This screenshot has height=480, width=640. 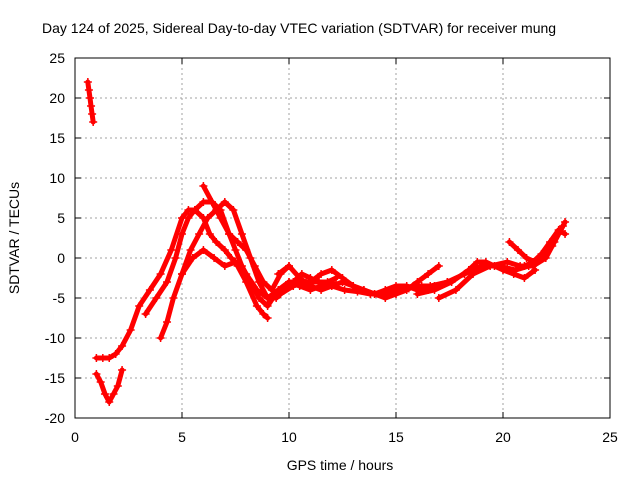 I want to click on x-tick-label: 5, so click(x=182, y=437).